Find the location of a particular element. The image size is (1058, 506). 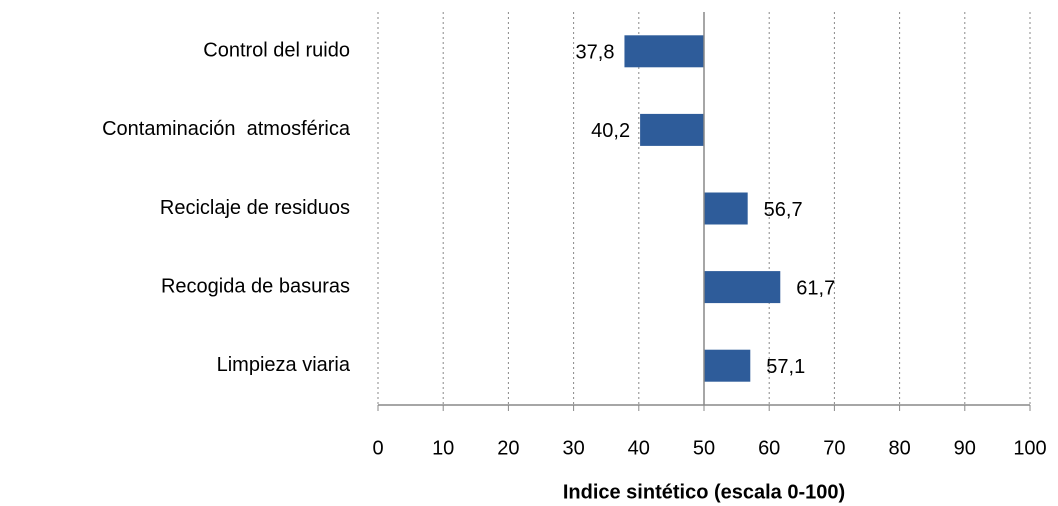

y-tick-label: Control del ruido is located at coordinates (276, 51).